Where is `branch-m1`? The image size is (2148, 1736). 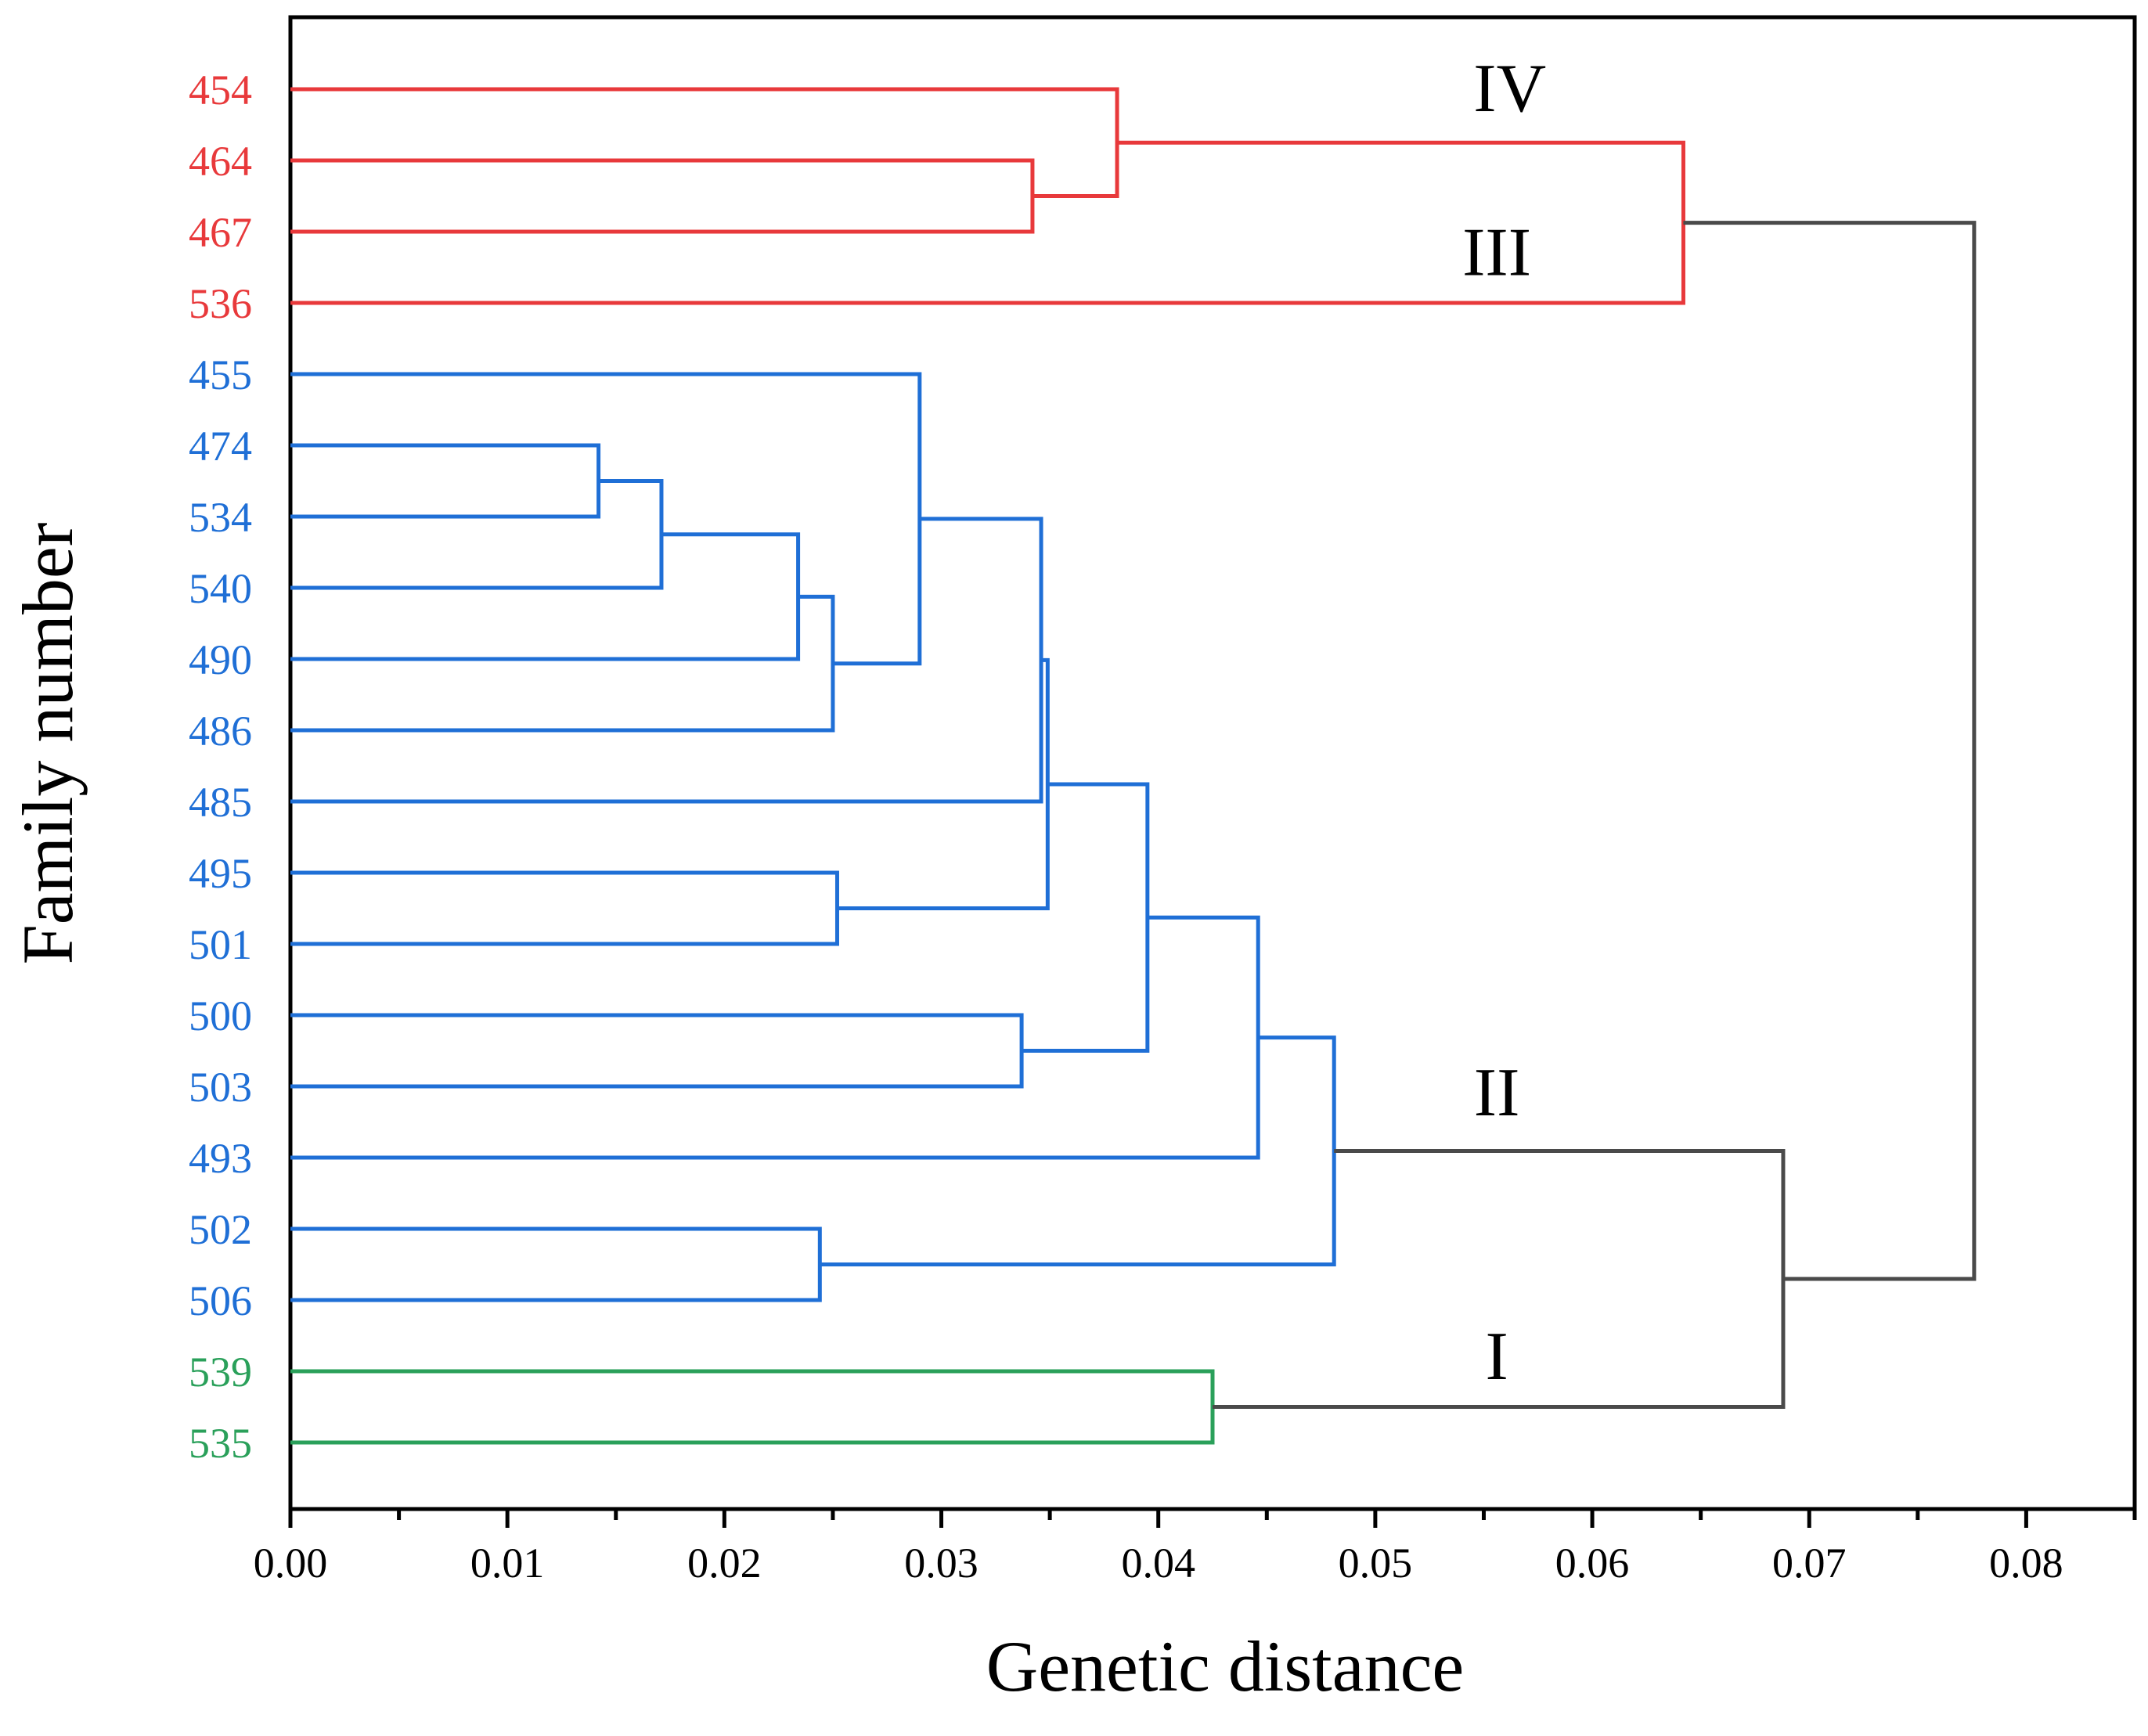
branch-m1 is located at coordinates (662, 196).